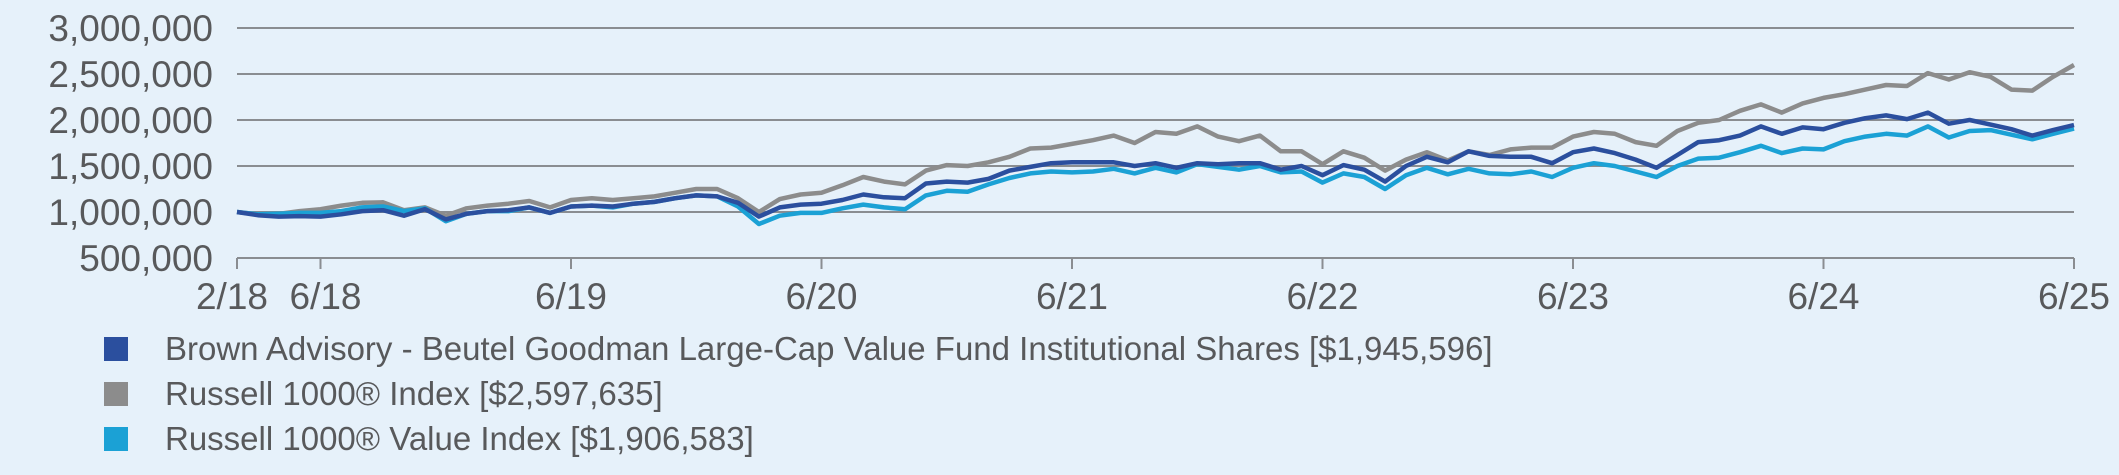 The image size is (2119, 475). Describe the element at coordinates (130, 166) in the screenshot. I see `y-tick-label: 1,500,000` at that location.